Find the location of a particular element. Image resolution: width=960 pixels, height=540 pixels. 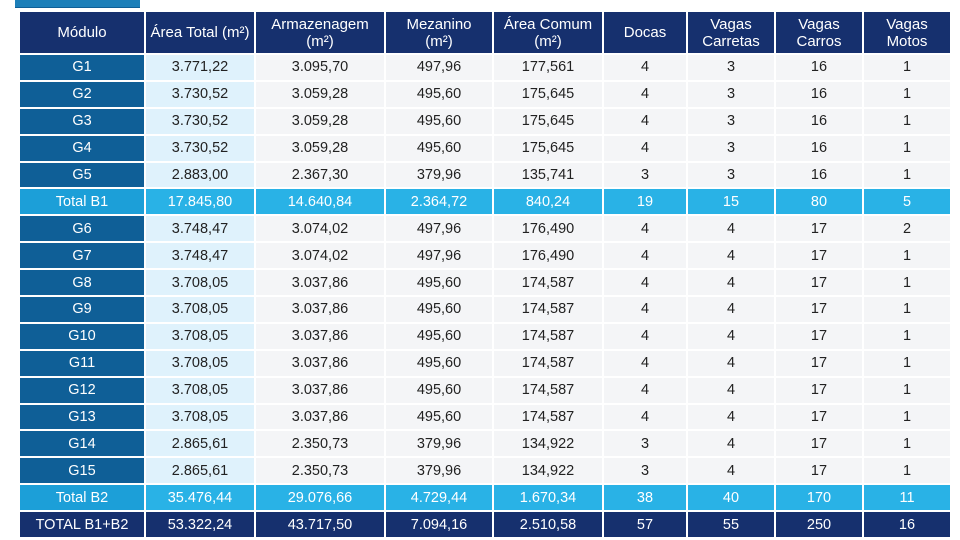

cell-modulo: Total B2 is located at coordinates (82, 498).